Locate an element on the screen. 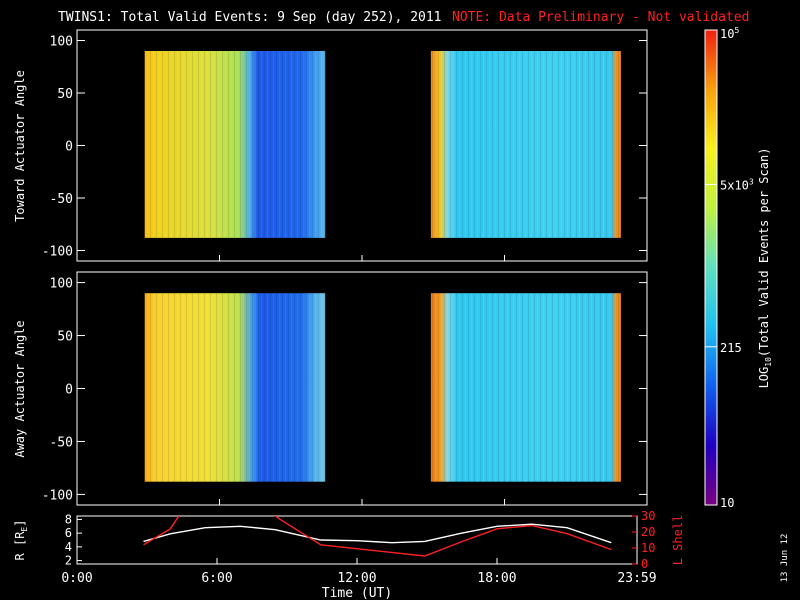 This screenshot has height=600, width=800. panel-away-ylabel: Away Actuator Angle is located at coordinates (20, 388).